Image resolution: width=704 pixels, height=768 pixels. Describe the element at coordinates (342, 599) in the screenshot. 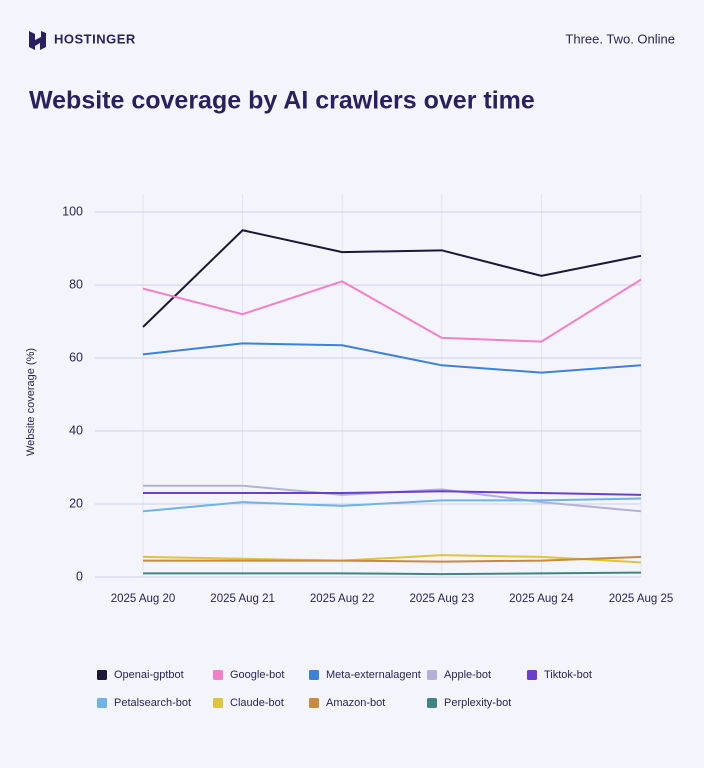

I see `x-tick-label: 2025 Aug 22` at that location.